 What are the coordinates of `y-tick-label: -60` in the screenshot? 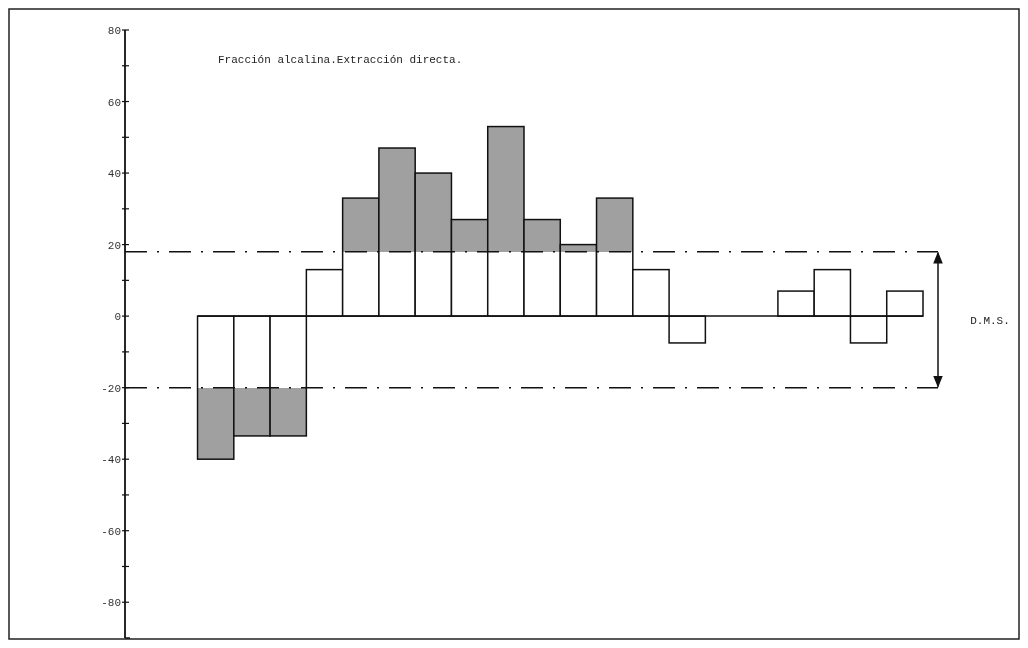 It's located at (111, 531).